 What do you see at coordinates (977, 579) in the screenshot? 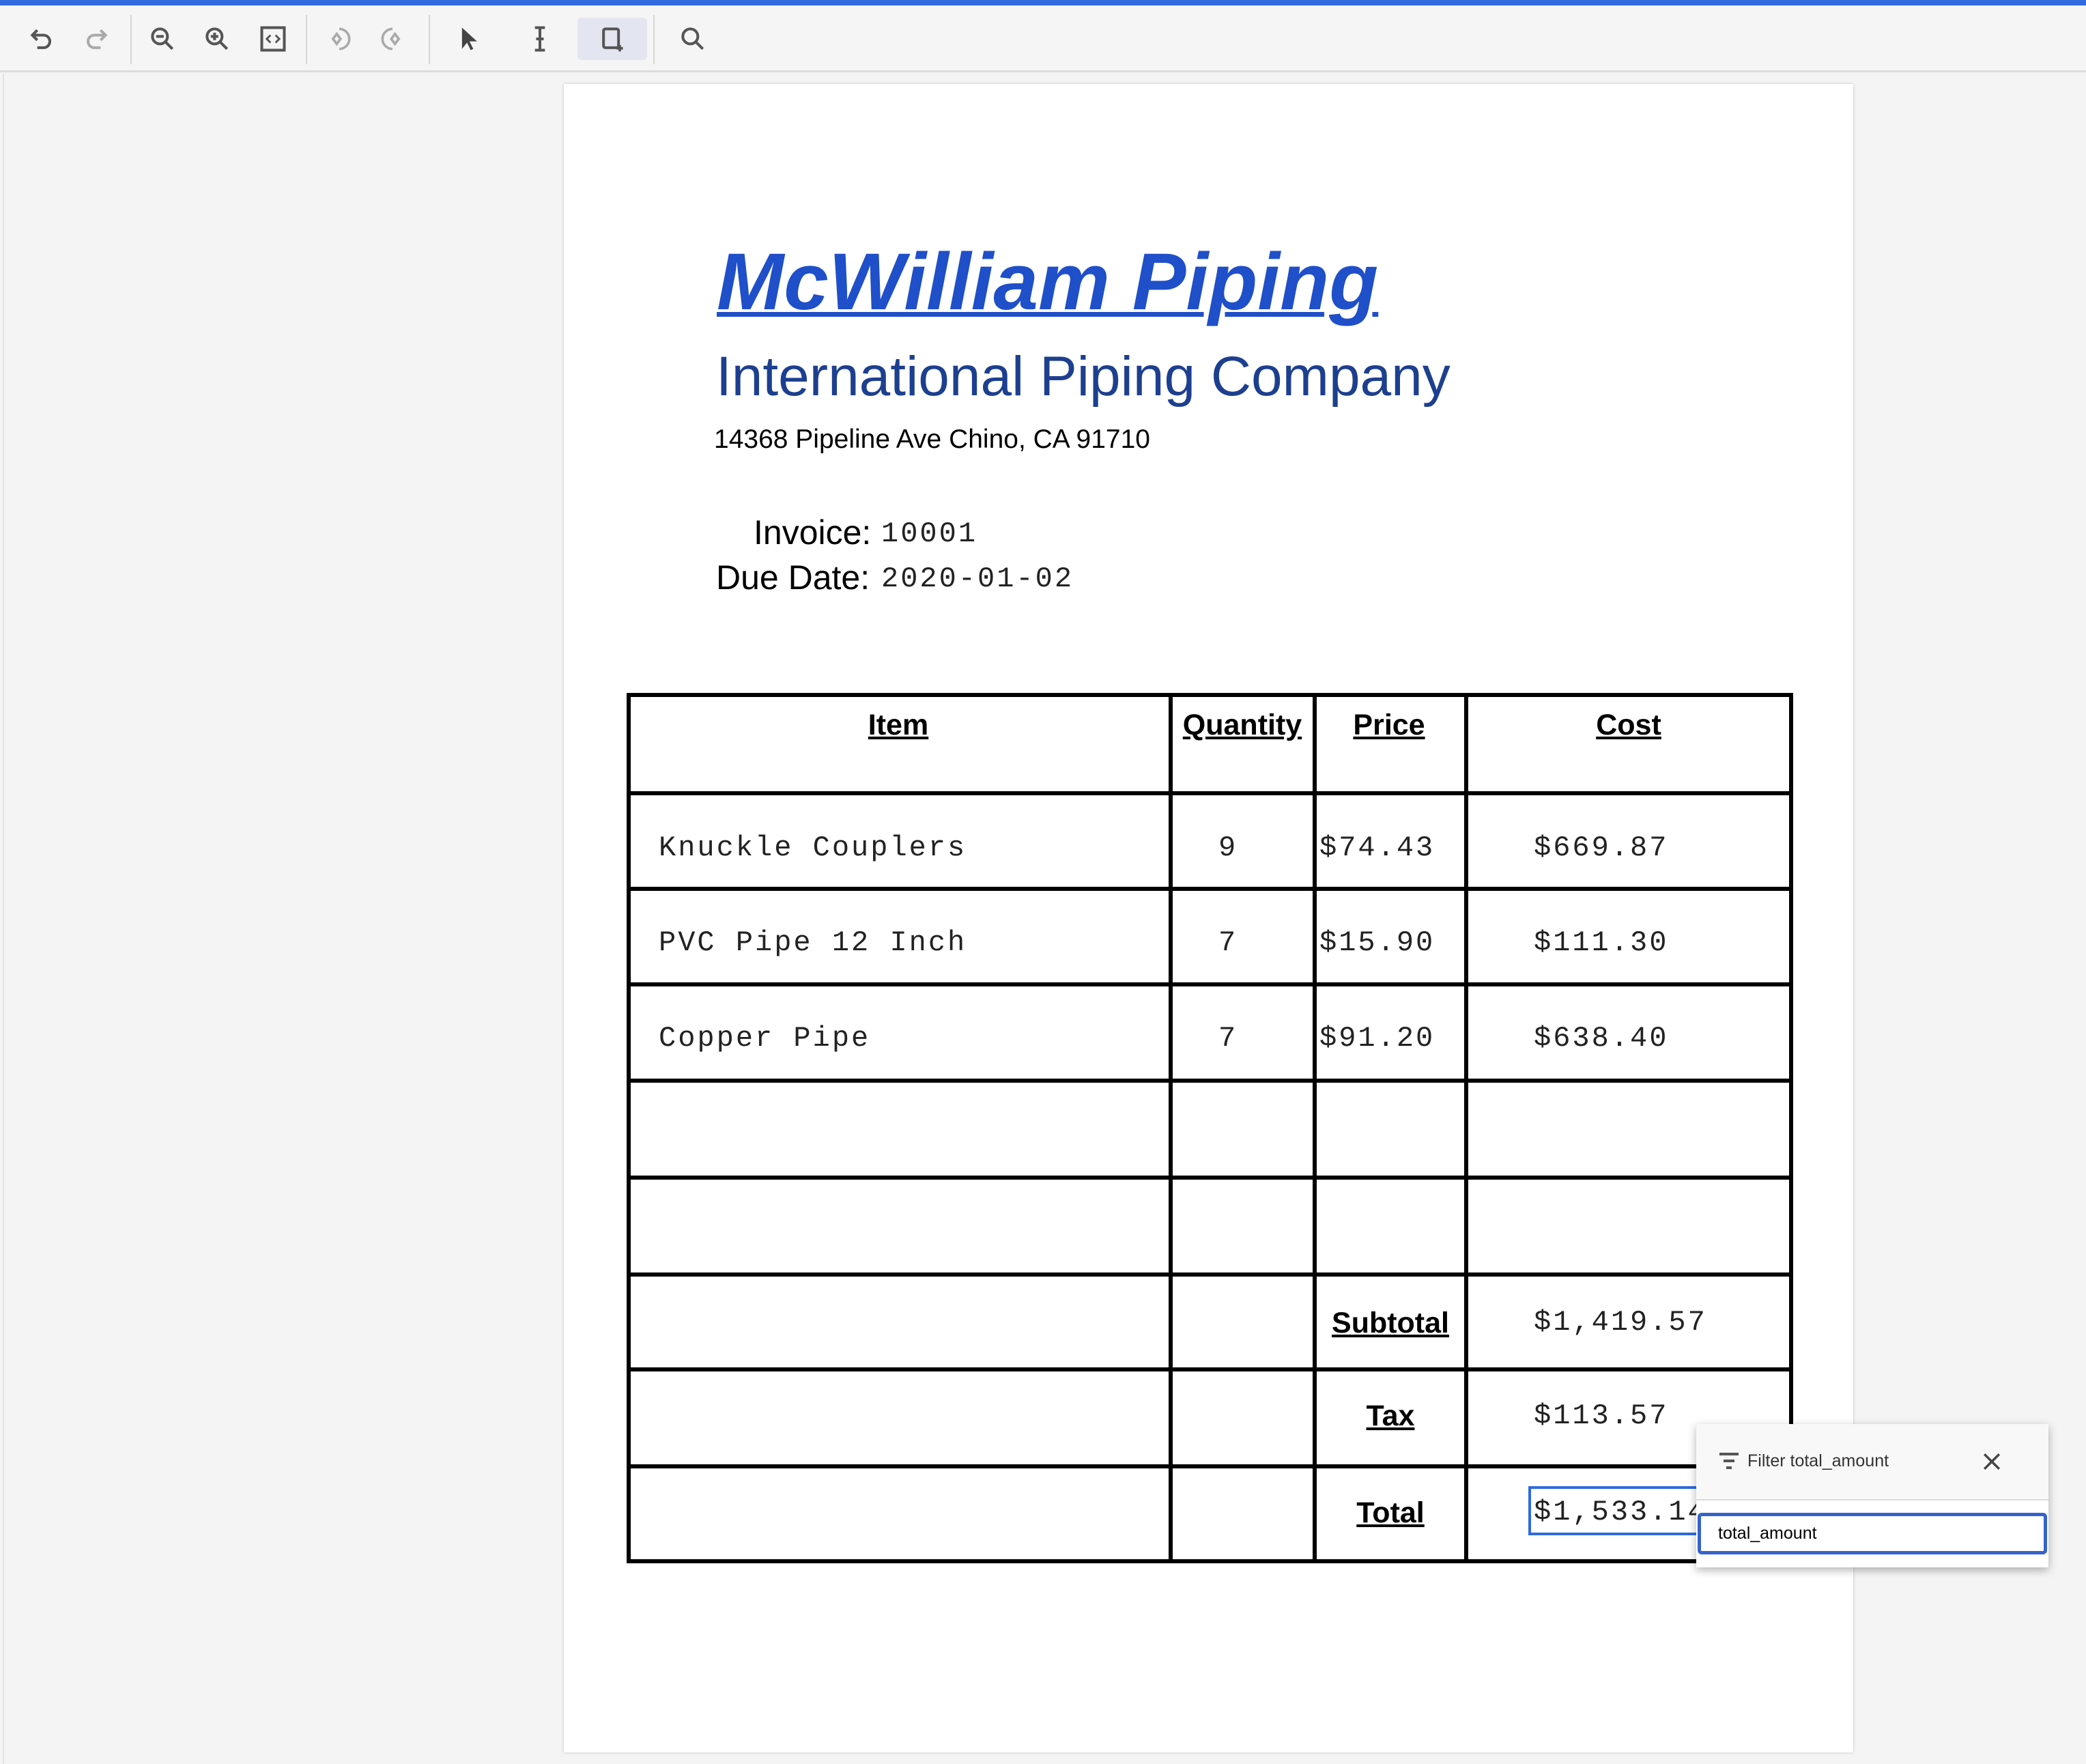
I see `due-date-value: 2020-01-02` at bounding box center [977, 579].